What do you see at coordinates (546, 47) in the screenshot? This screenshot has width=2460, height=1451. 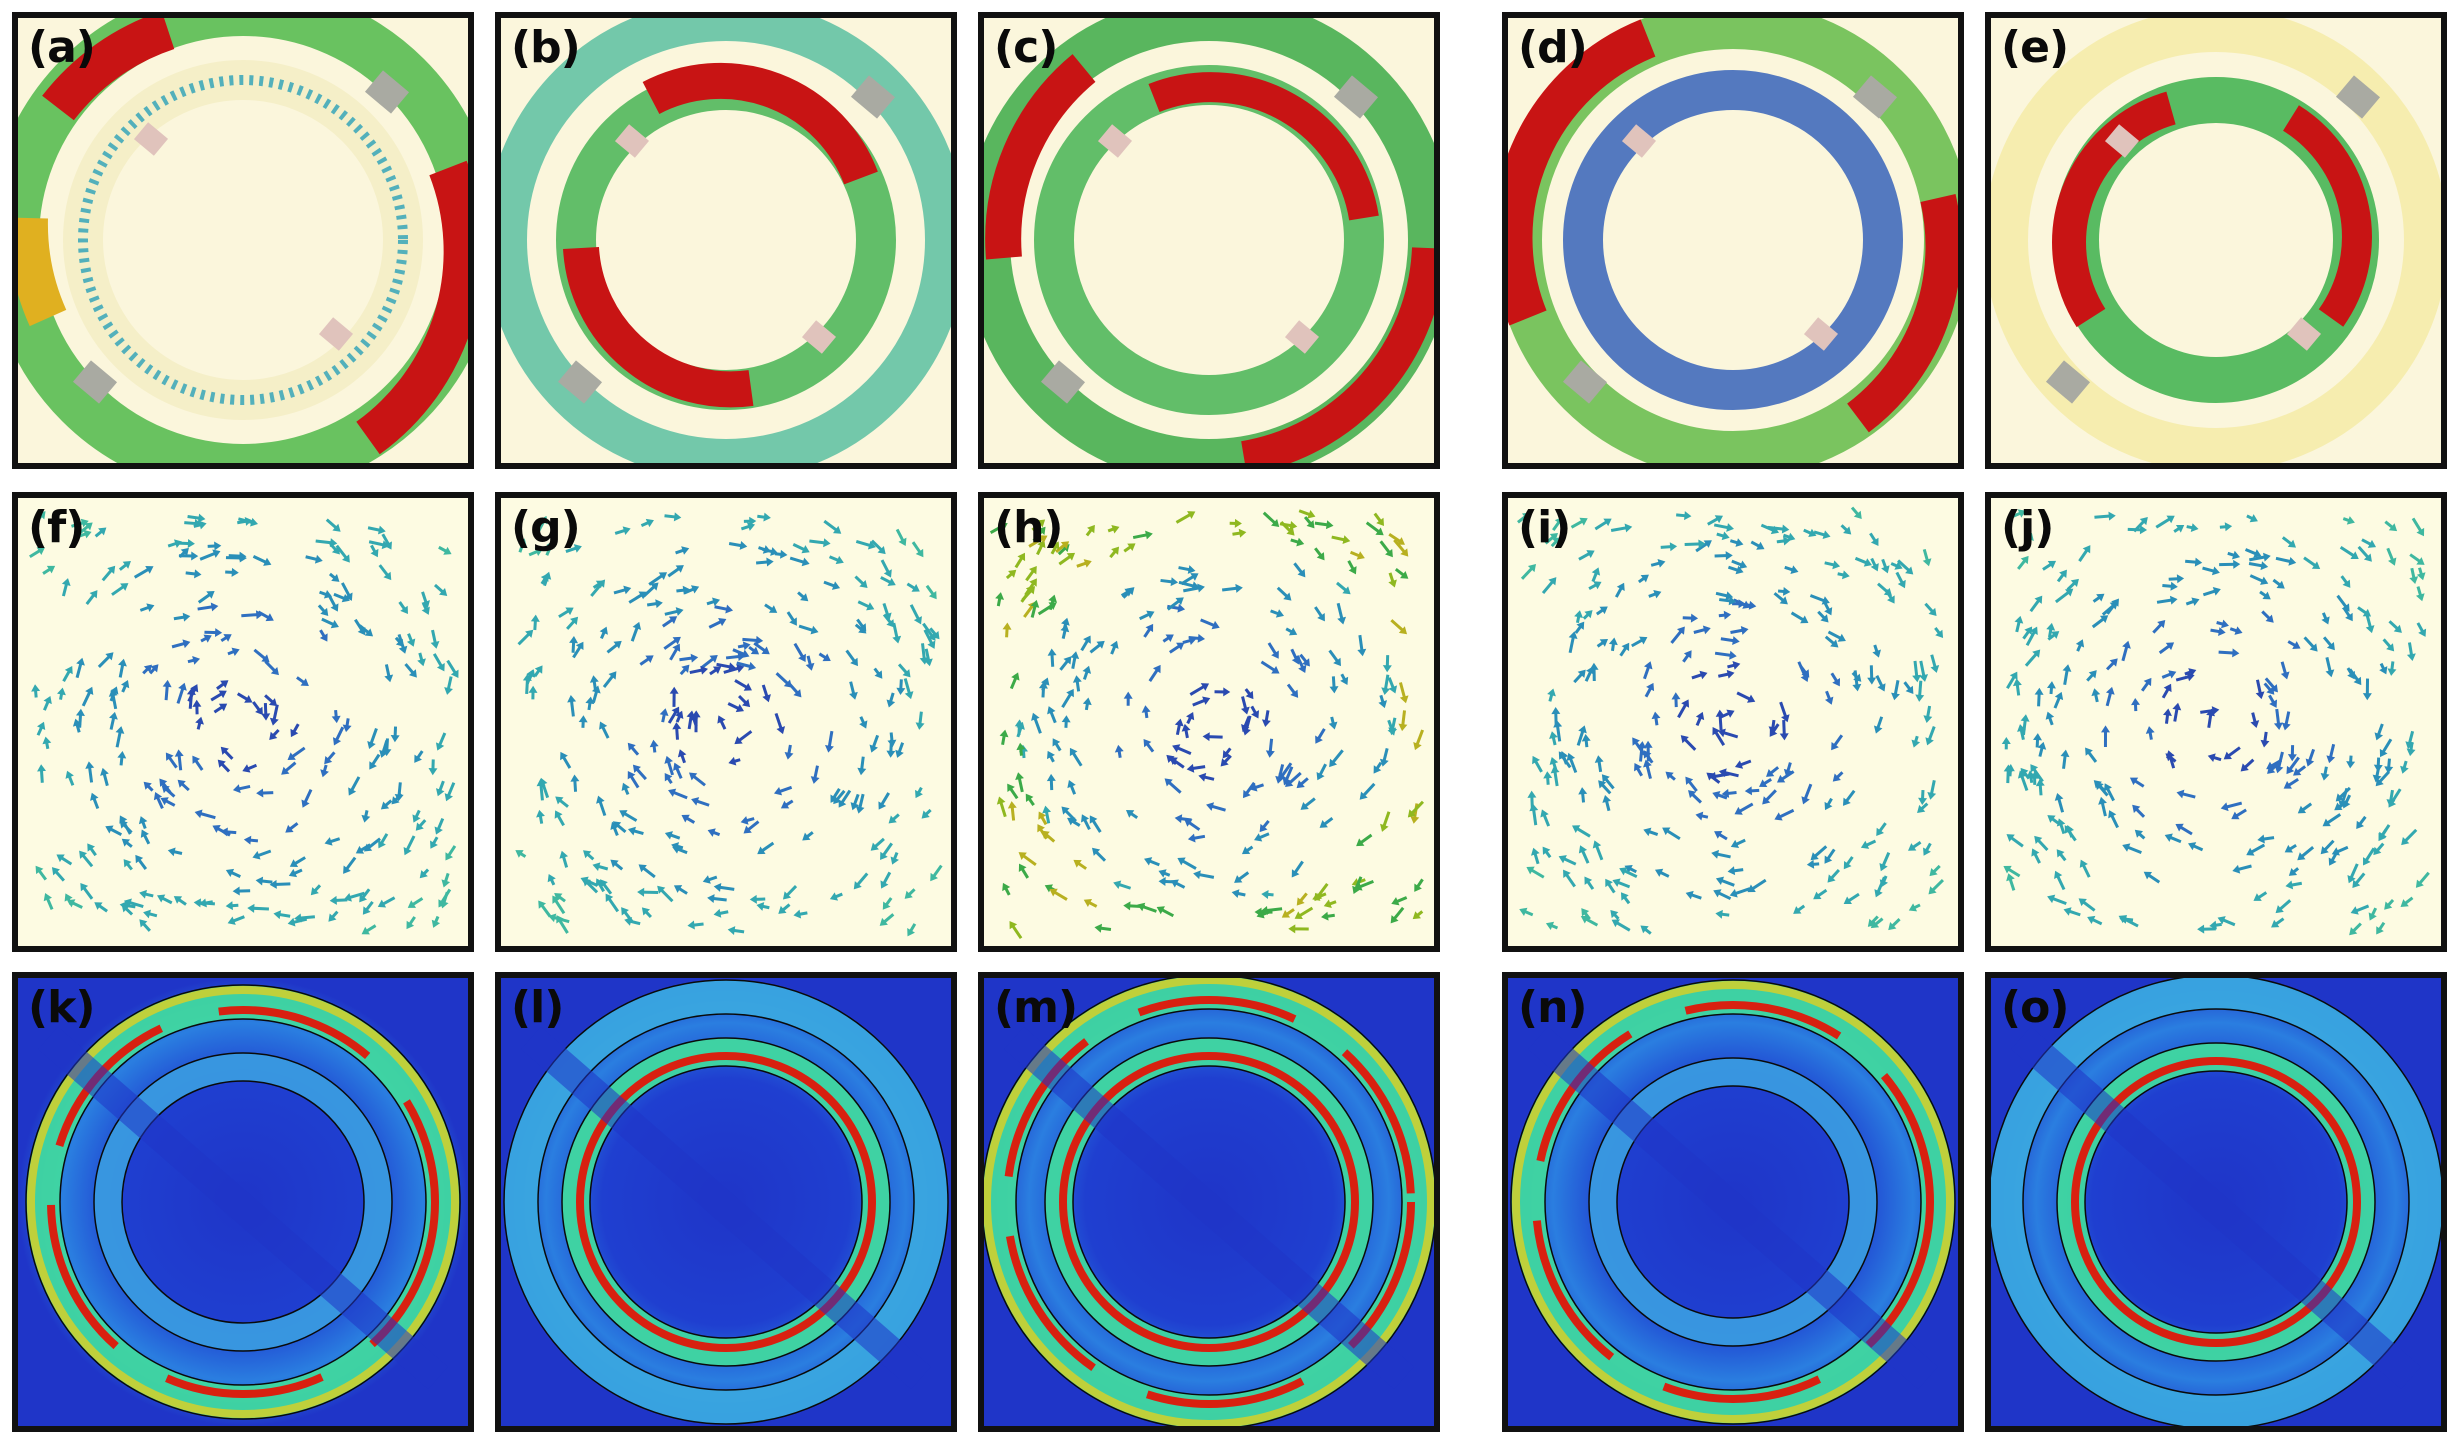 I see `panel-label-b: (b)` at bounding box center [546, 47].